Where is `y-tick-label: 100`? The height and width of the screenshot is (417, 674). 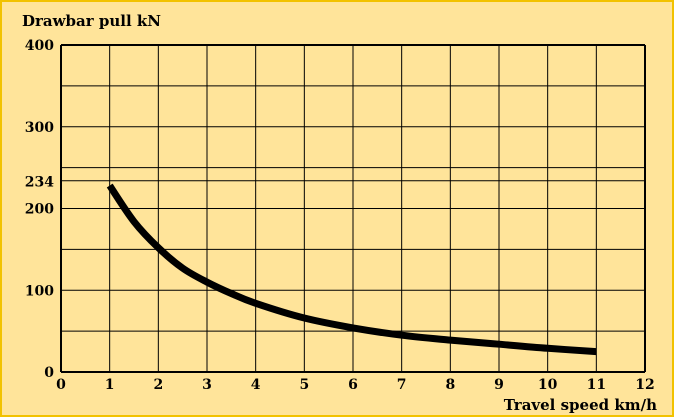
y-tick-label: 100 is located at coordinates (39, 291).